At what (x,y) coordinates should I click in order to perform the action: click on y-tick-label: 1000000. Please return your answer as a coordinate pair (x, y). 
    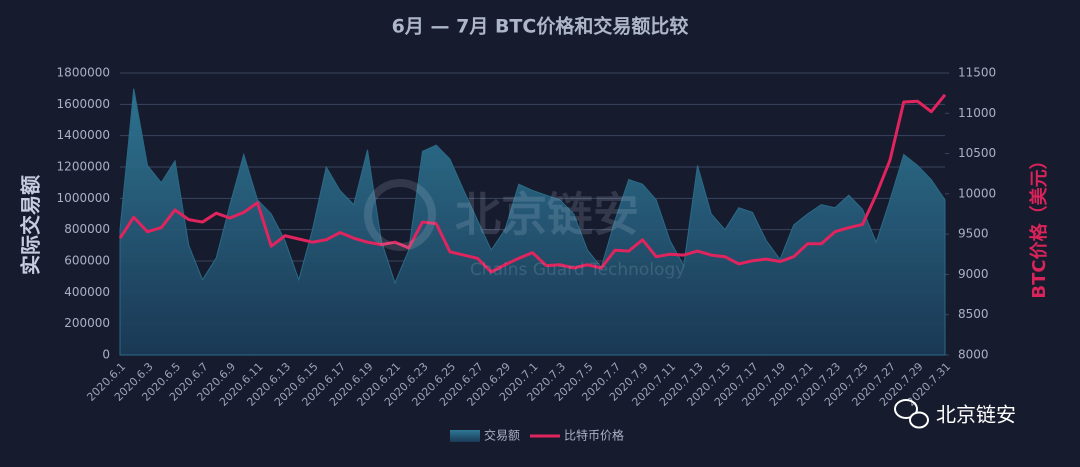
    Looking at the image, I should click on (83, 198).